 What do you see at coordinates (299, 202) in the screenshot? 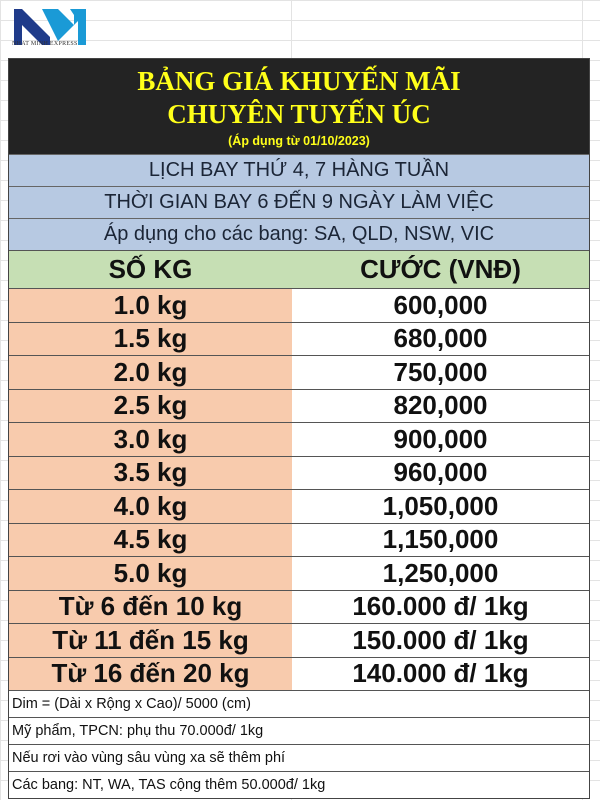
I see `info-flight-time: THỜI GIAN BAY 6 ĐẾN 9 NGÀY LÀM VIỆC` at bounding box center [299, 202].